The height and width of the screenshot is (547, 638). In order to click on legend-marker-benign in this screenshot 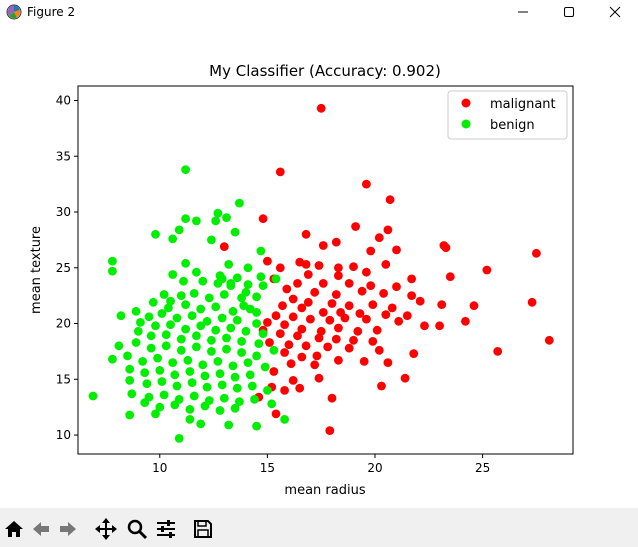, I will do `click(466, 124)`.